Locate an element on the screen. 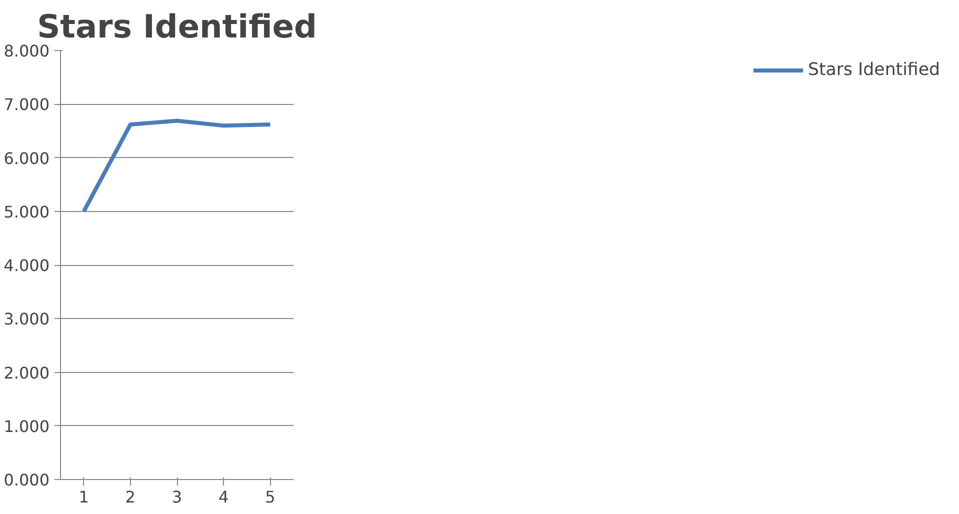 This screenshot has height=514, width=959. line-series is located at coordinates (177, 166).